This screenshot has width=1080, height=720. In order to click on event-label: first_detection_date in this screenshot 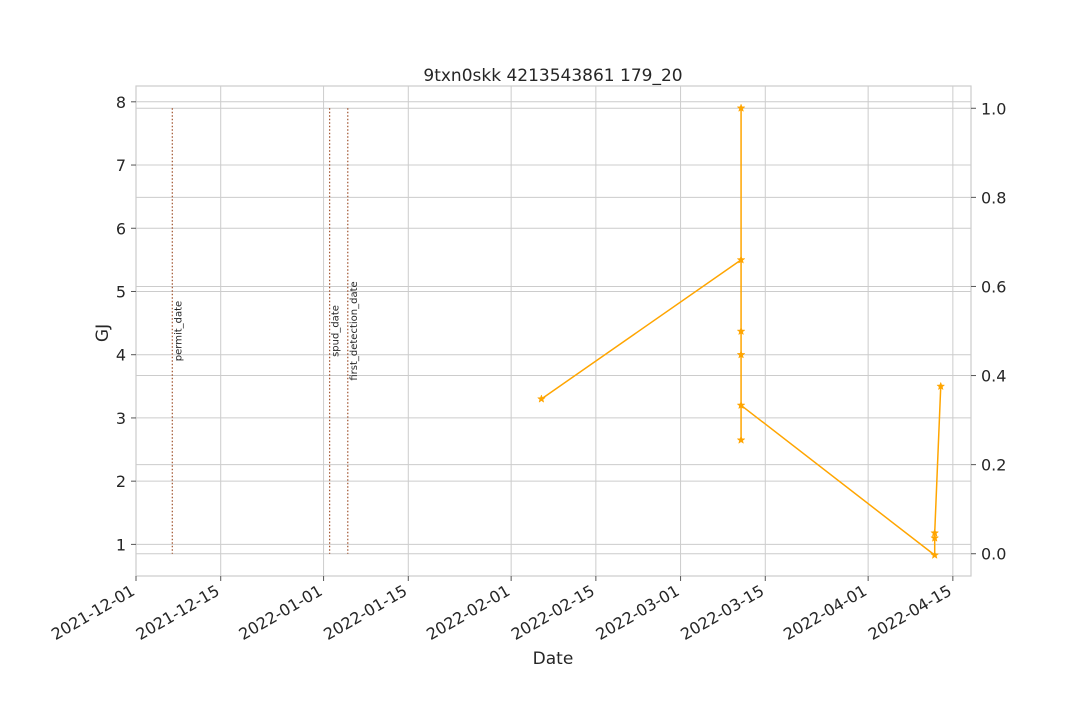, I will do `click(354, 330)`.